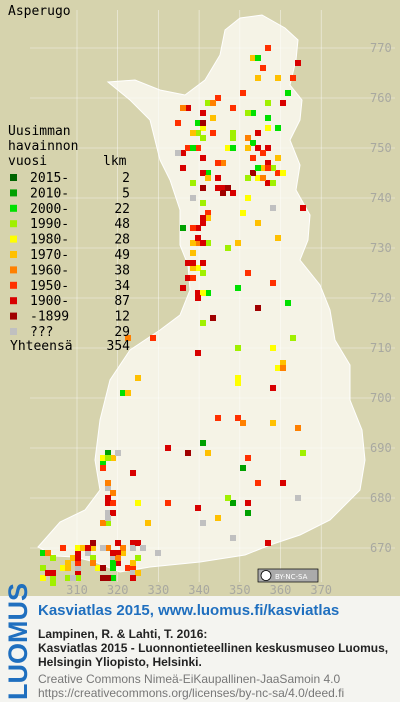  I want to click on legend-count: 28, so click(122, 240).